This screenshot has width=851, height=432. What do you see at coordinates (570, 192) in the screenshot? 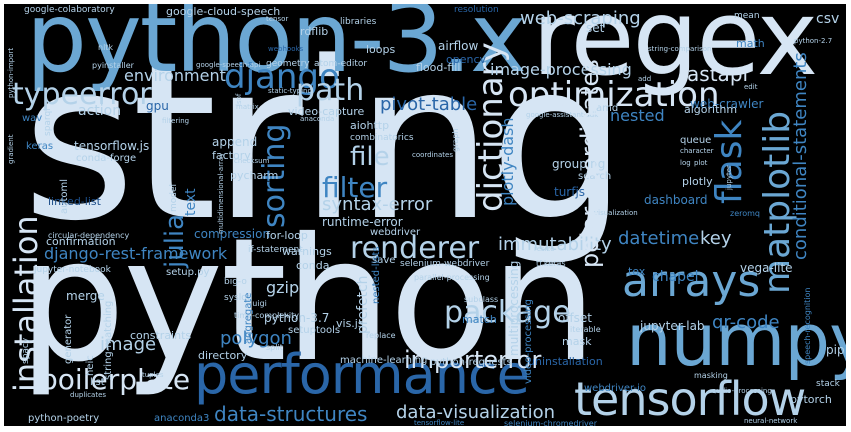
I see `word-turfjs: turfjs` at bounding box center [570, 192].